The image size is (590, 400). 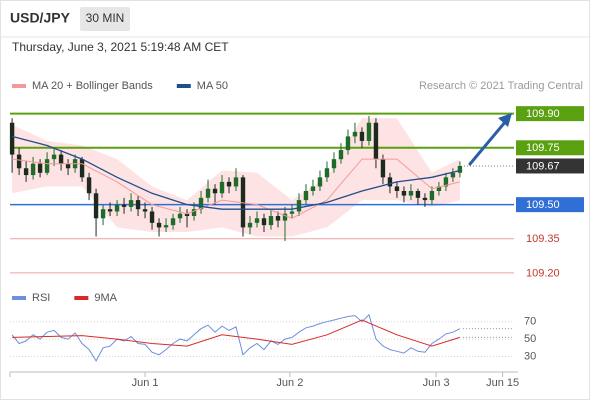 What do you see at coordinates (543, 166) in the screenshot?
I see `level-label: 109.67` at bounding box center [543, 166].